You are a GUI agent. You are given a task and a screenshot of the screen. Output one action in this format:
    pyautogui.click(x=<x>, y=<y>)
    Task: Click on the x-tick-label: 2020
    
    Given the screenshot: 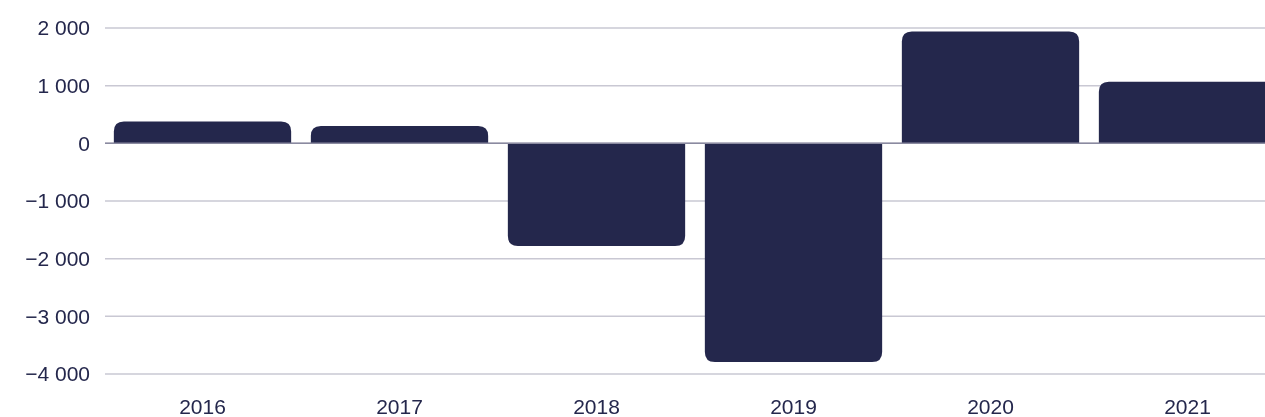 What is the action you would take?
    pyautogui.click(x=990, y=406)
    